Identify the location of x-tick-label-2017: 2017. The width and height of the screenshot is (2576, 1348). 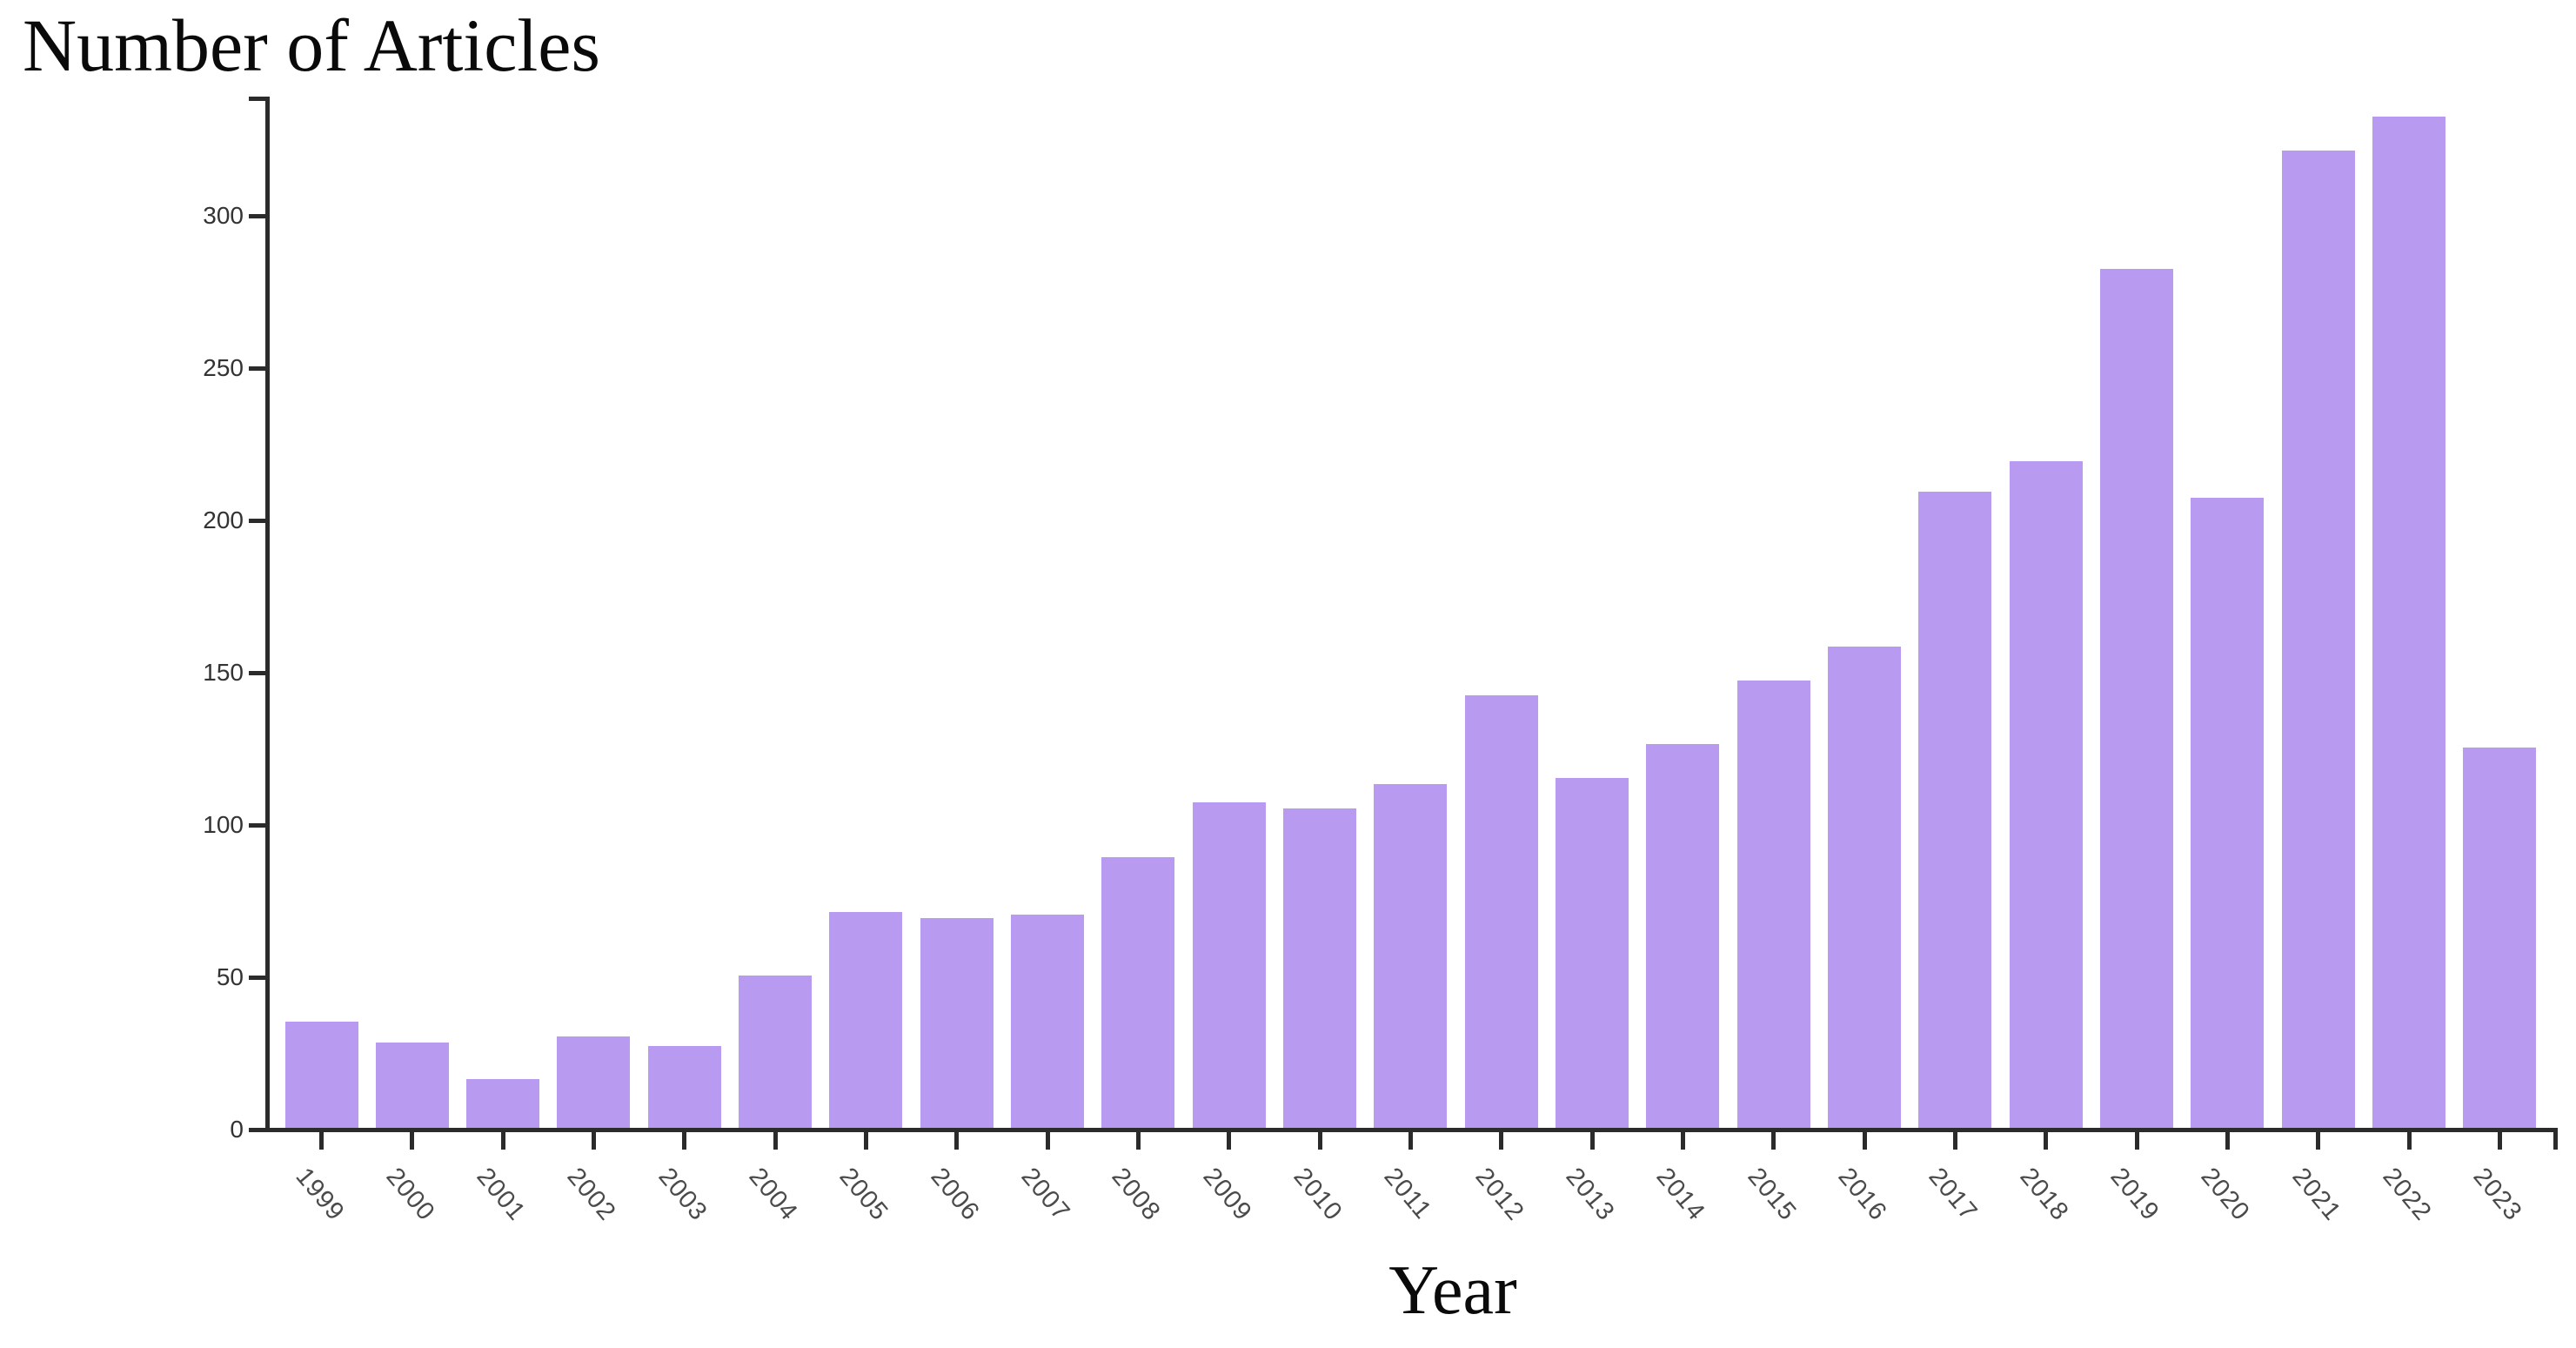
(1953, 1195).